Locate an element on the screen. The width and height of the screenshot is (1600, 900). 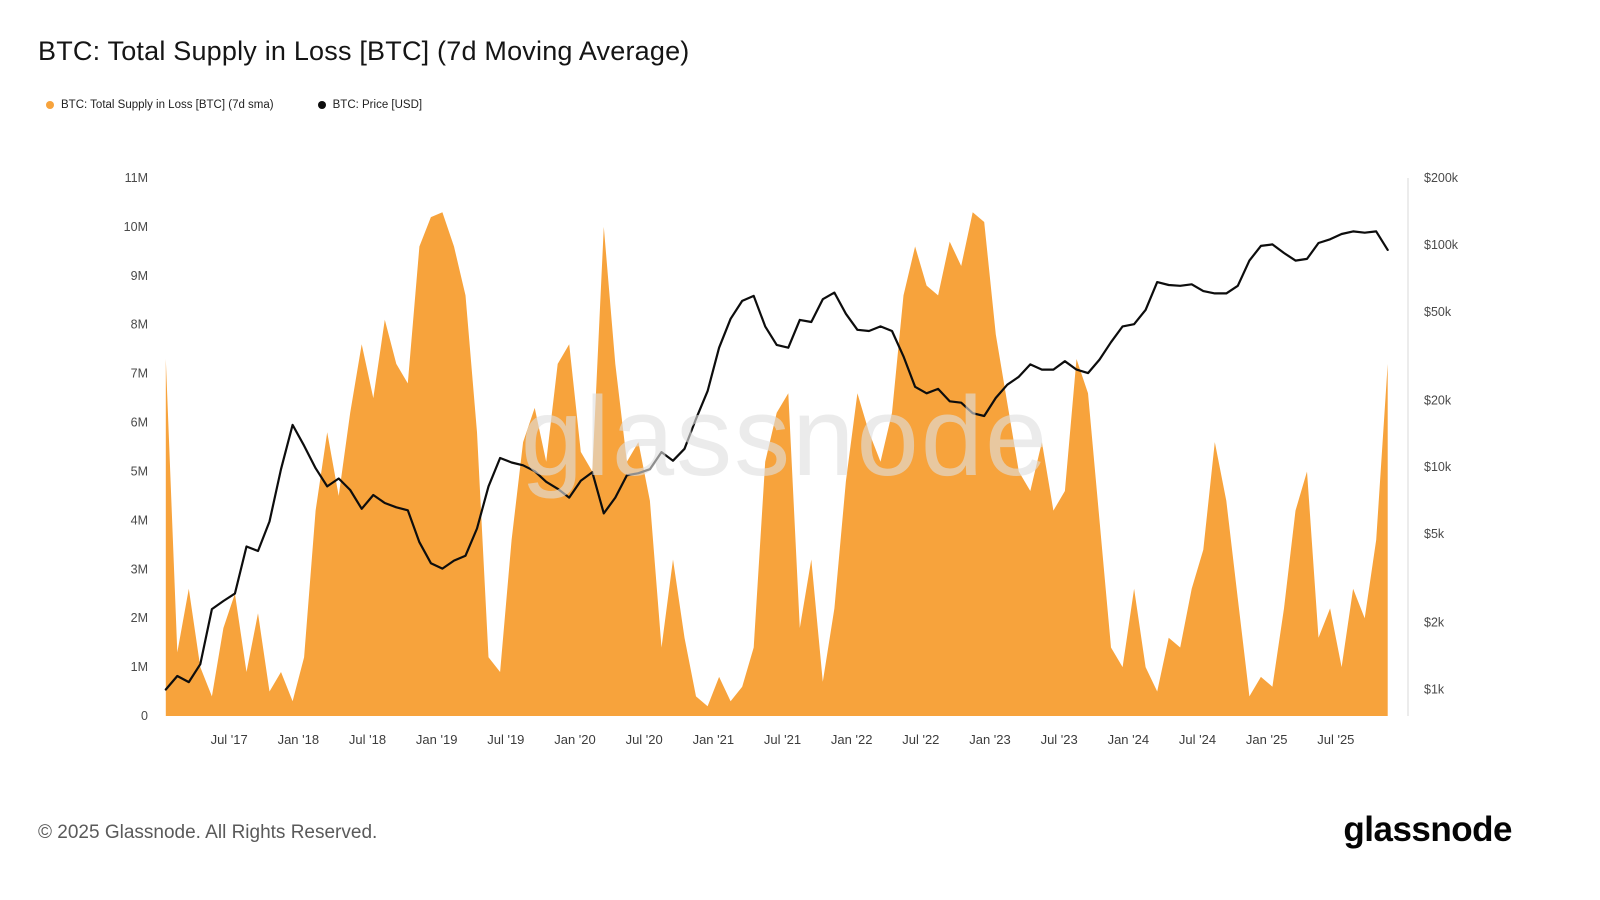
left-axis-tick: 7M is located at coordinates (139, 374).